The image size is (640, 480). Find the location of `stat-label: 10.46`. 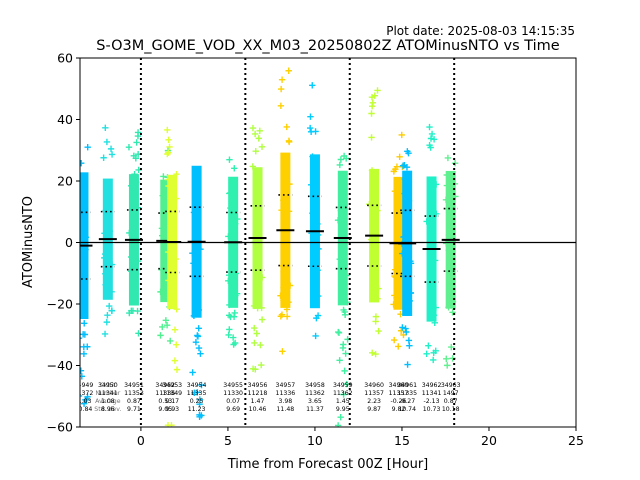

stat-label: 10.46 is located at coordinates (258, 409).